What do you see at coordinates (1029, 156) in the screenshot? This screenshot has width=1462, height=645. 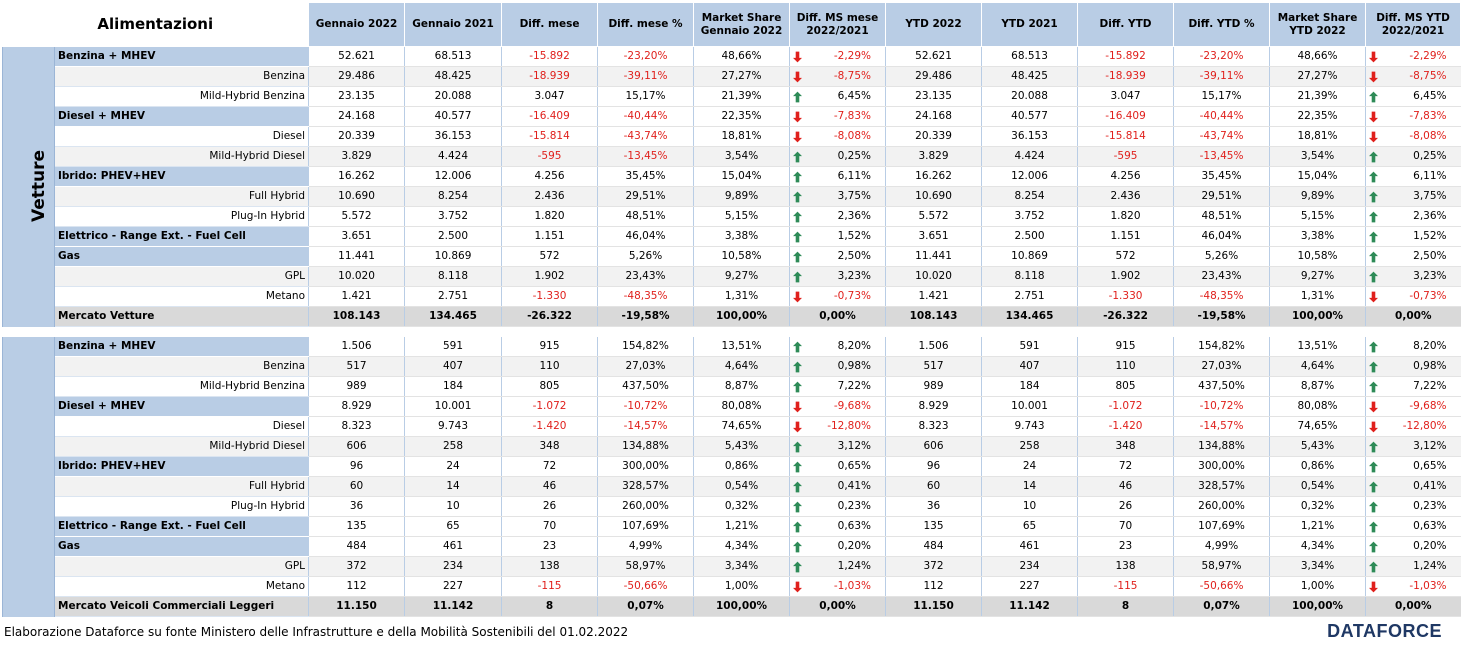 I see `value-cell: 4.424` at bounding box center [1029, 156].